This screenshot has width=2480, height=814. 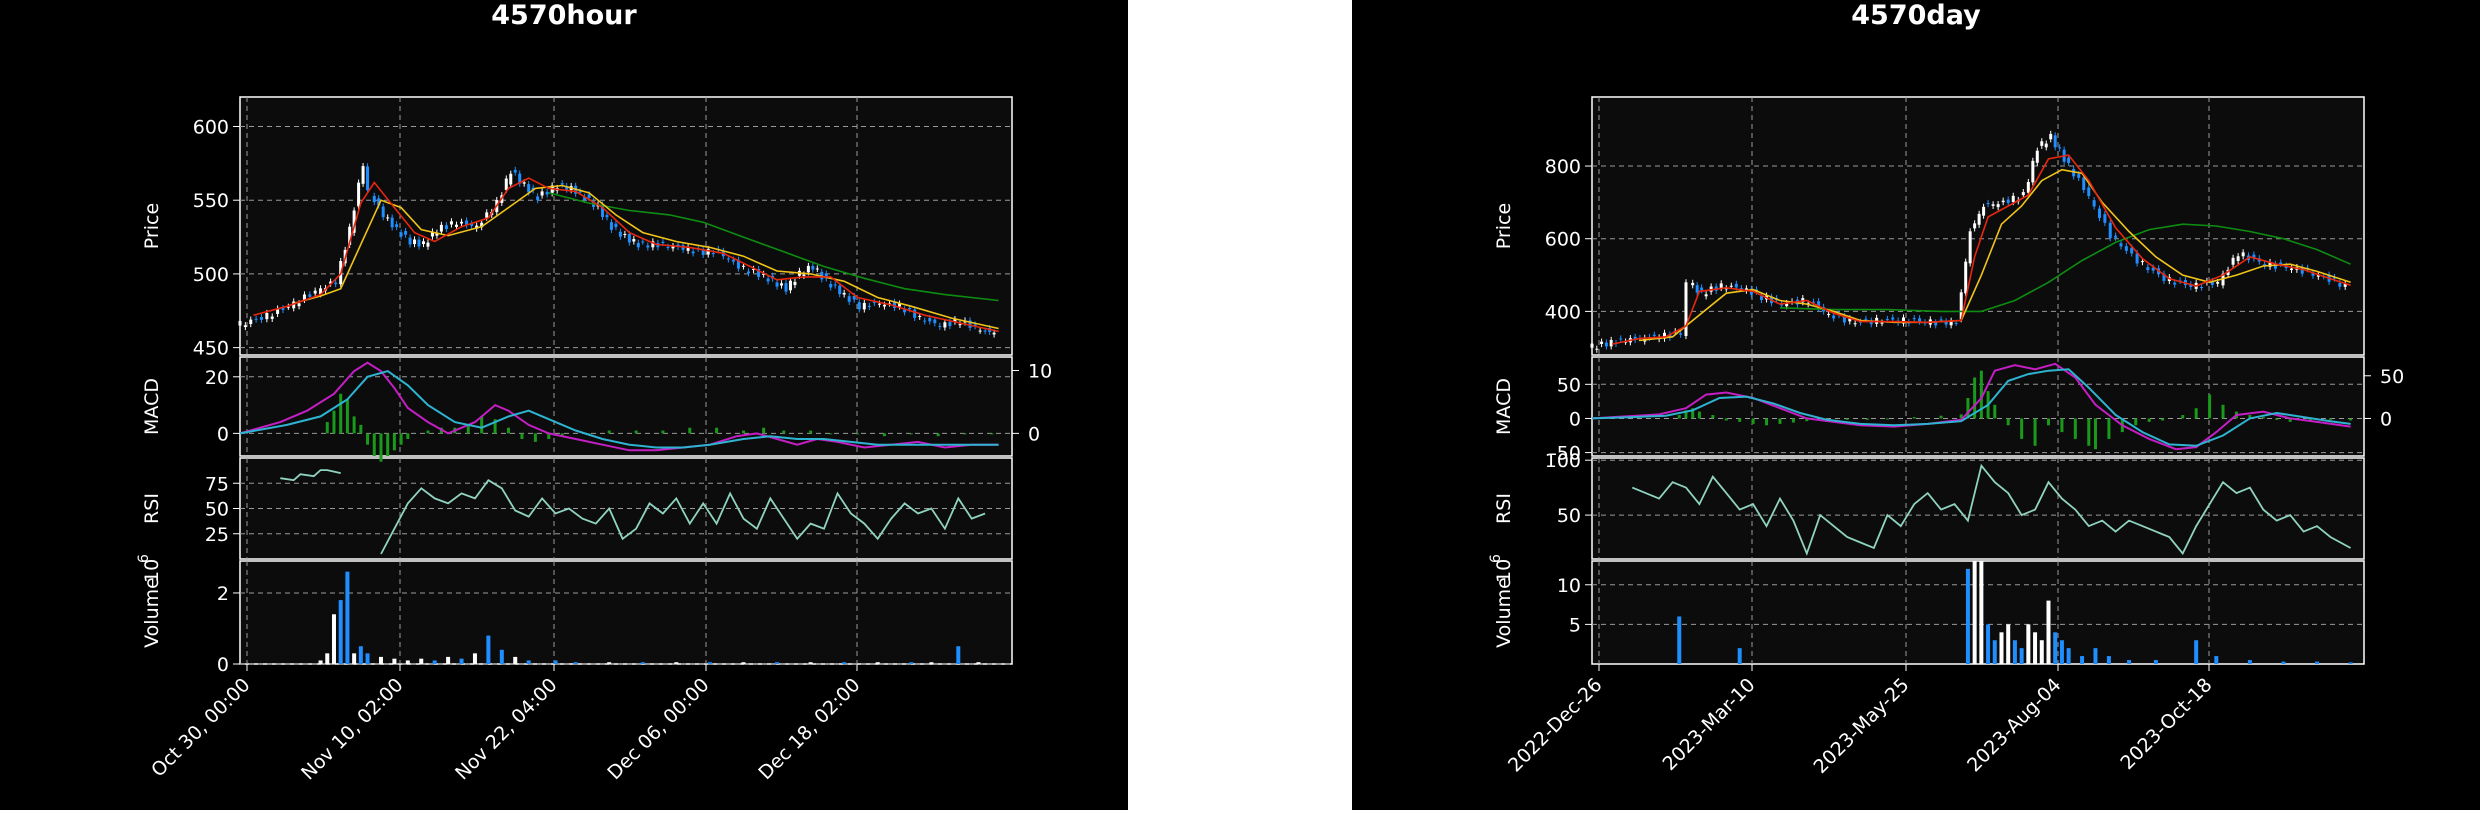 What do you see at coordinates (144, 558) in the screenshot?
I see `volume-exponent-power: 6` at bounding box center [144, 558].